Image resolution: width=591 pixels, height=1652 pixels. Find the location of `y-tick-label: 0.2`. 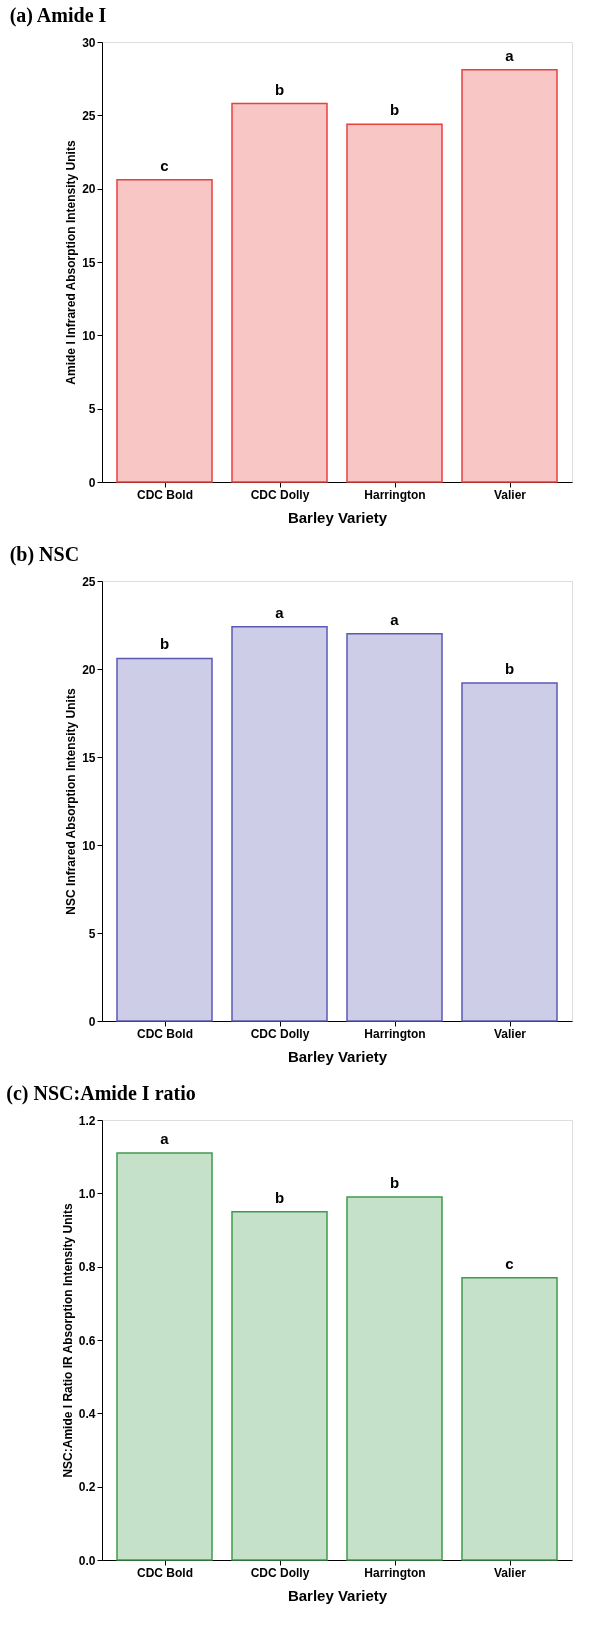

y-tick-label: 0.2 is located at coordinates (87, 1487).